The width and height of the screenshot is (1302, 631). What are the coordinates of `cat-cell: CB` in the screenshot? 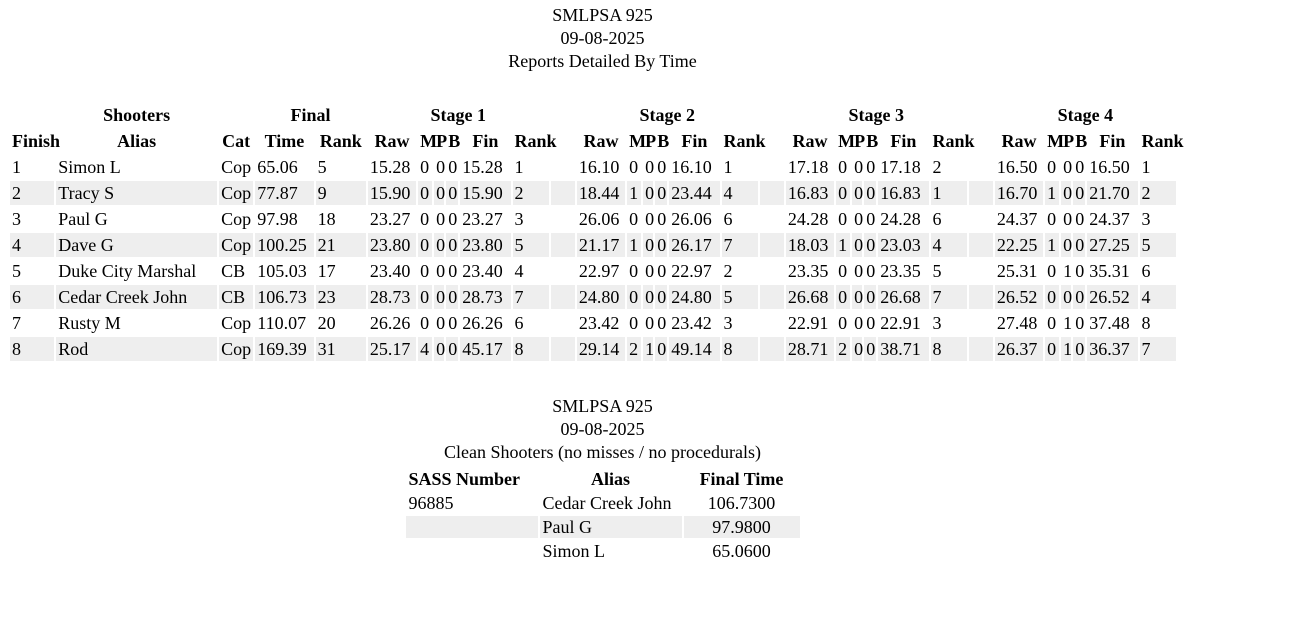 It's located at (233, 271).